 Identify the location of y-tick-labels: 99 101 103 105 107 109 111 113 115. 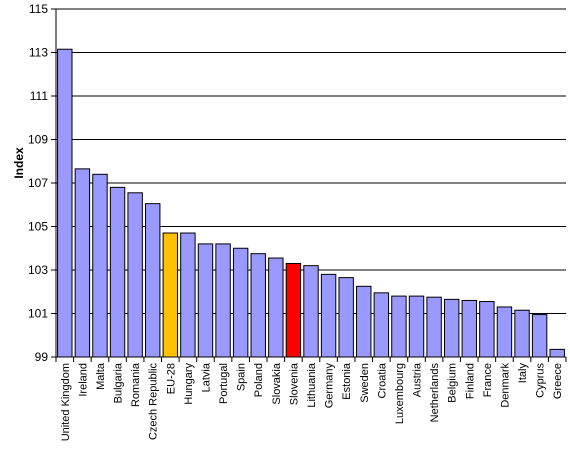
(38, 183).